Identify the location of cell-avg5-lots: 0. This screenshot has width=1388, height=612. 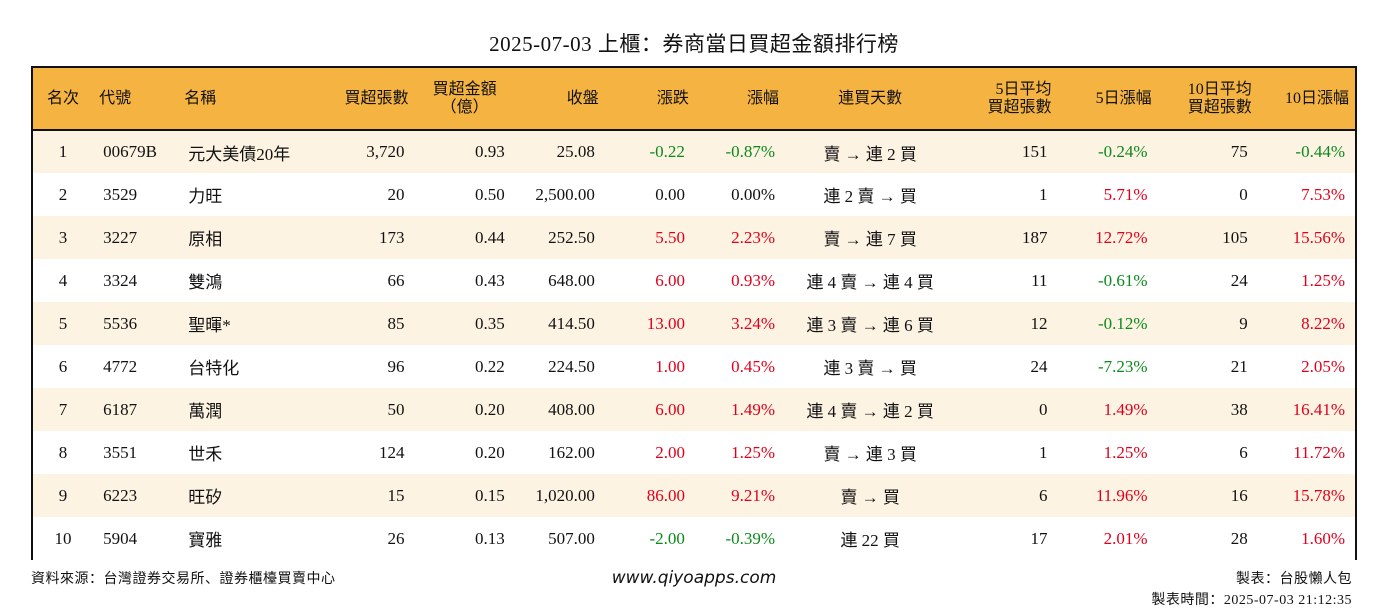
(1043, 409).